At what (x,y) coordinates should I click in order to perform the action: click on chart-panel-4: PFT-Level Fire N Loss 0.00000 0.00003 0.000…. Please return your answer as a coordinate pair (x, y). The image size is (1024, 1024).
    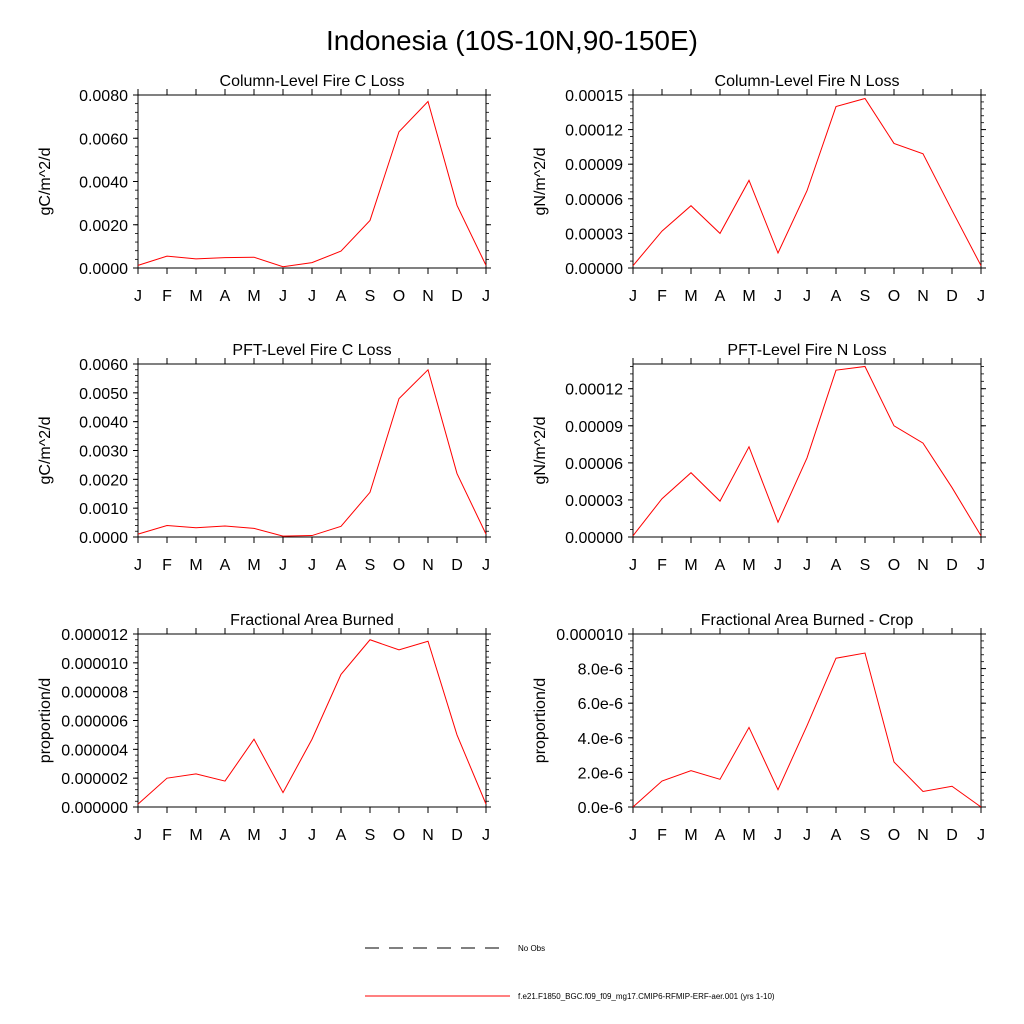
    Looking at the image, I should click on (759, 458).